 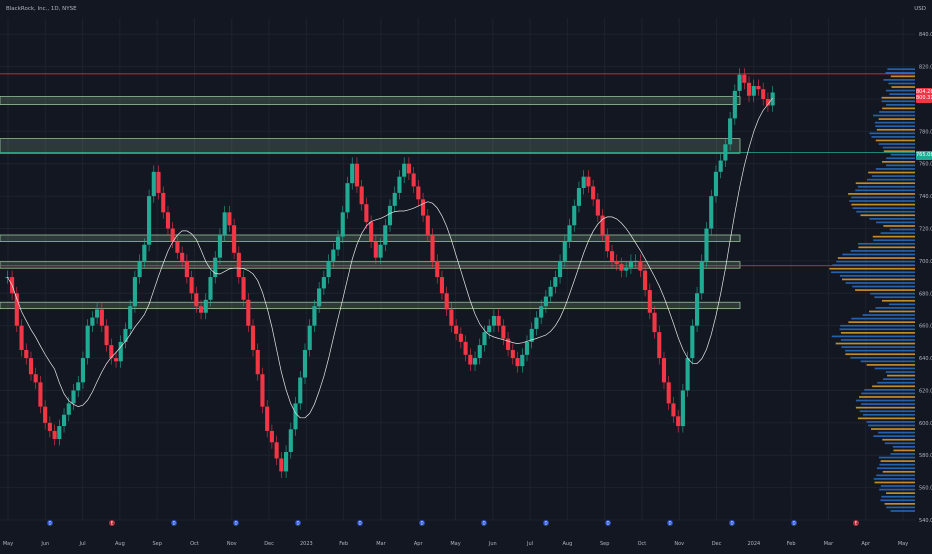 What do you see at coordinates (604, 544) in the screenshot?
I see `x-tick-label: Sep` at bounding box center [604, 544].